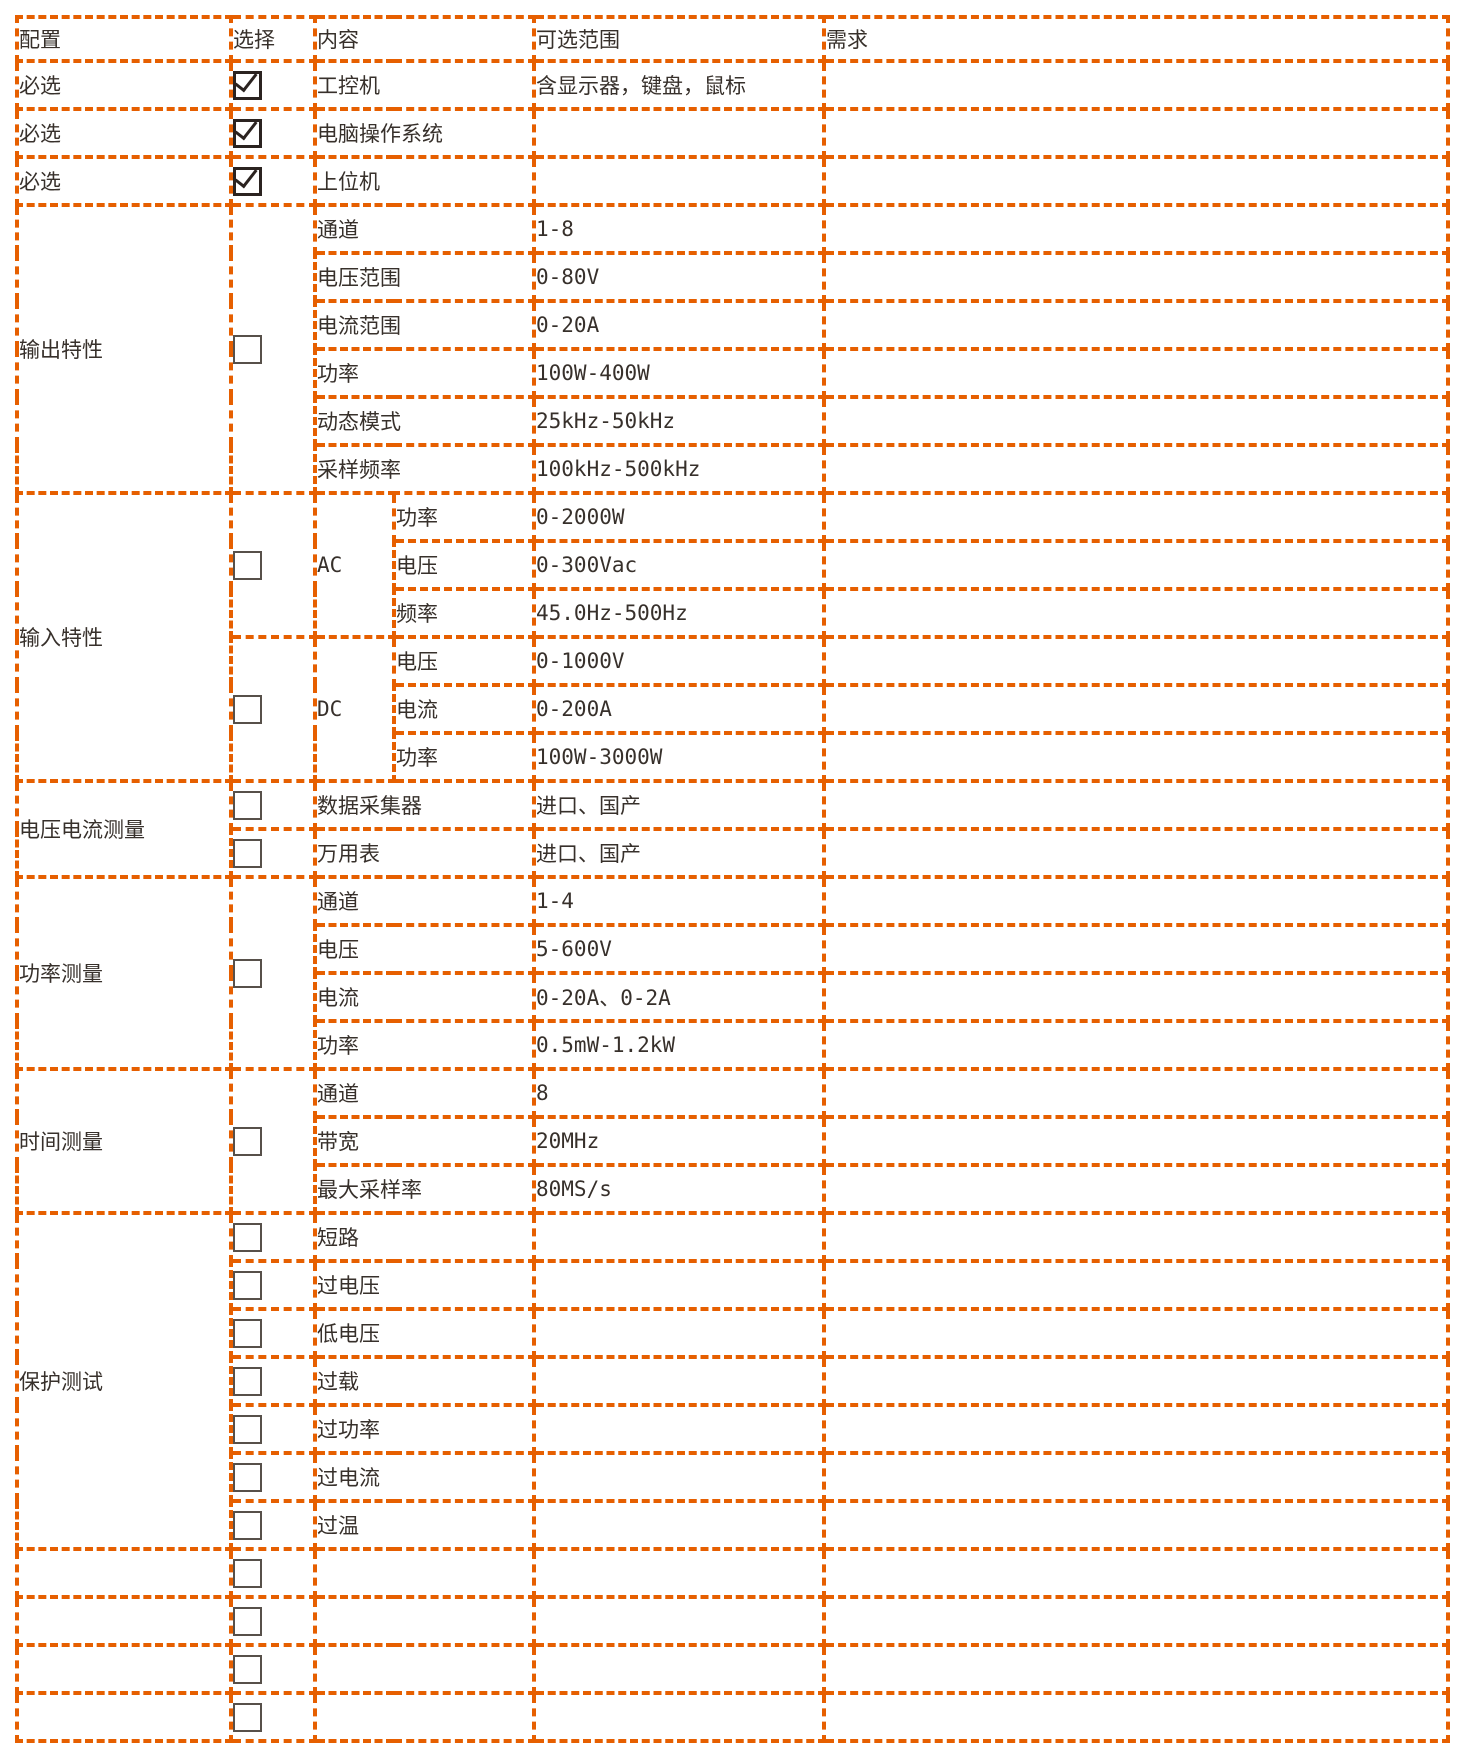  What do you see at coordinates (124, 181) in the screenshot?
I see `config-cell: 必选` at bounding box center [124, 181].